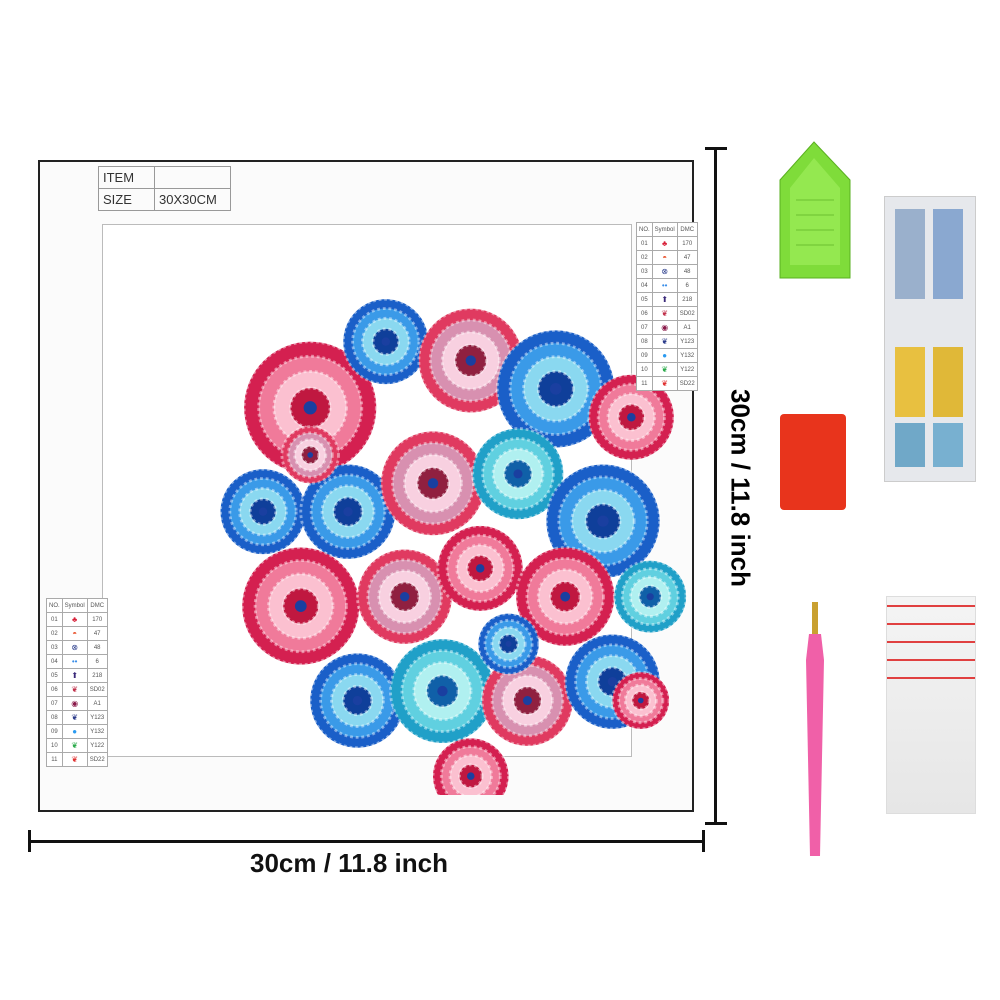  Describe the element at coordinates (667, 327) in the screenshot. I see `legend-row: 07 ◉ A1` at that location.